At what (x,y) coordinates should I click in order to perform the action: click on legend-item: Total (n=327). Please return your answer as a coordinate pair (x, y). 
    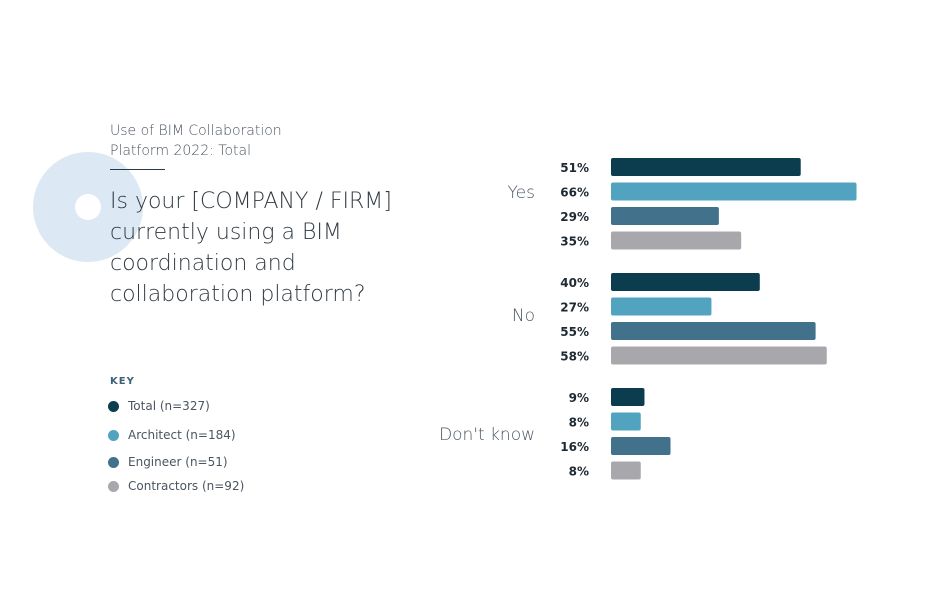
    Looking at the image, I should click on (159, 406).